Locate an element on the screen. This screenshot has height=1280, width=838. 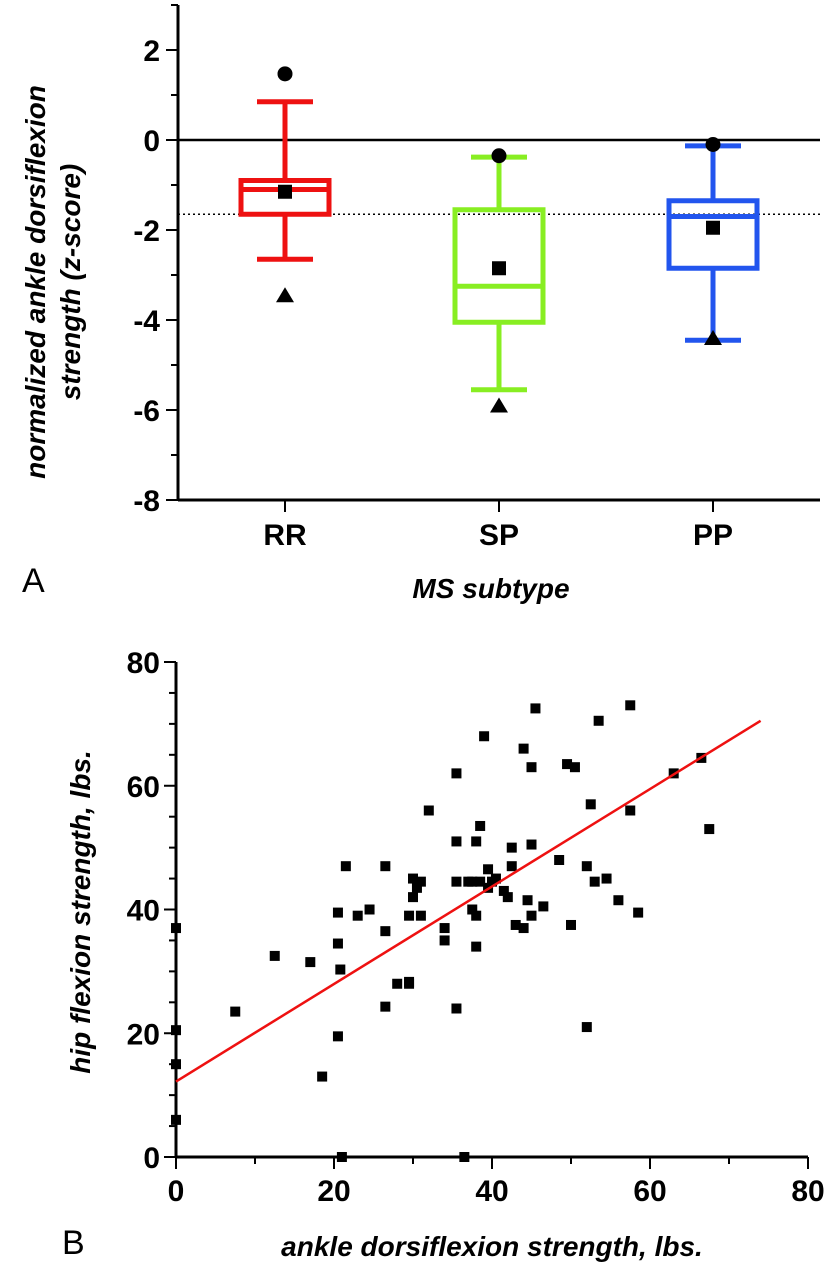
panel-b-x-tick-label: 40 is located at coordinates (491, 1191).